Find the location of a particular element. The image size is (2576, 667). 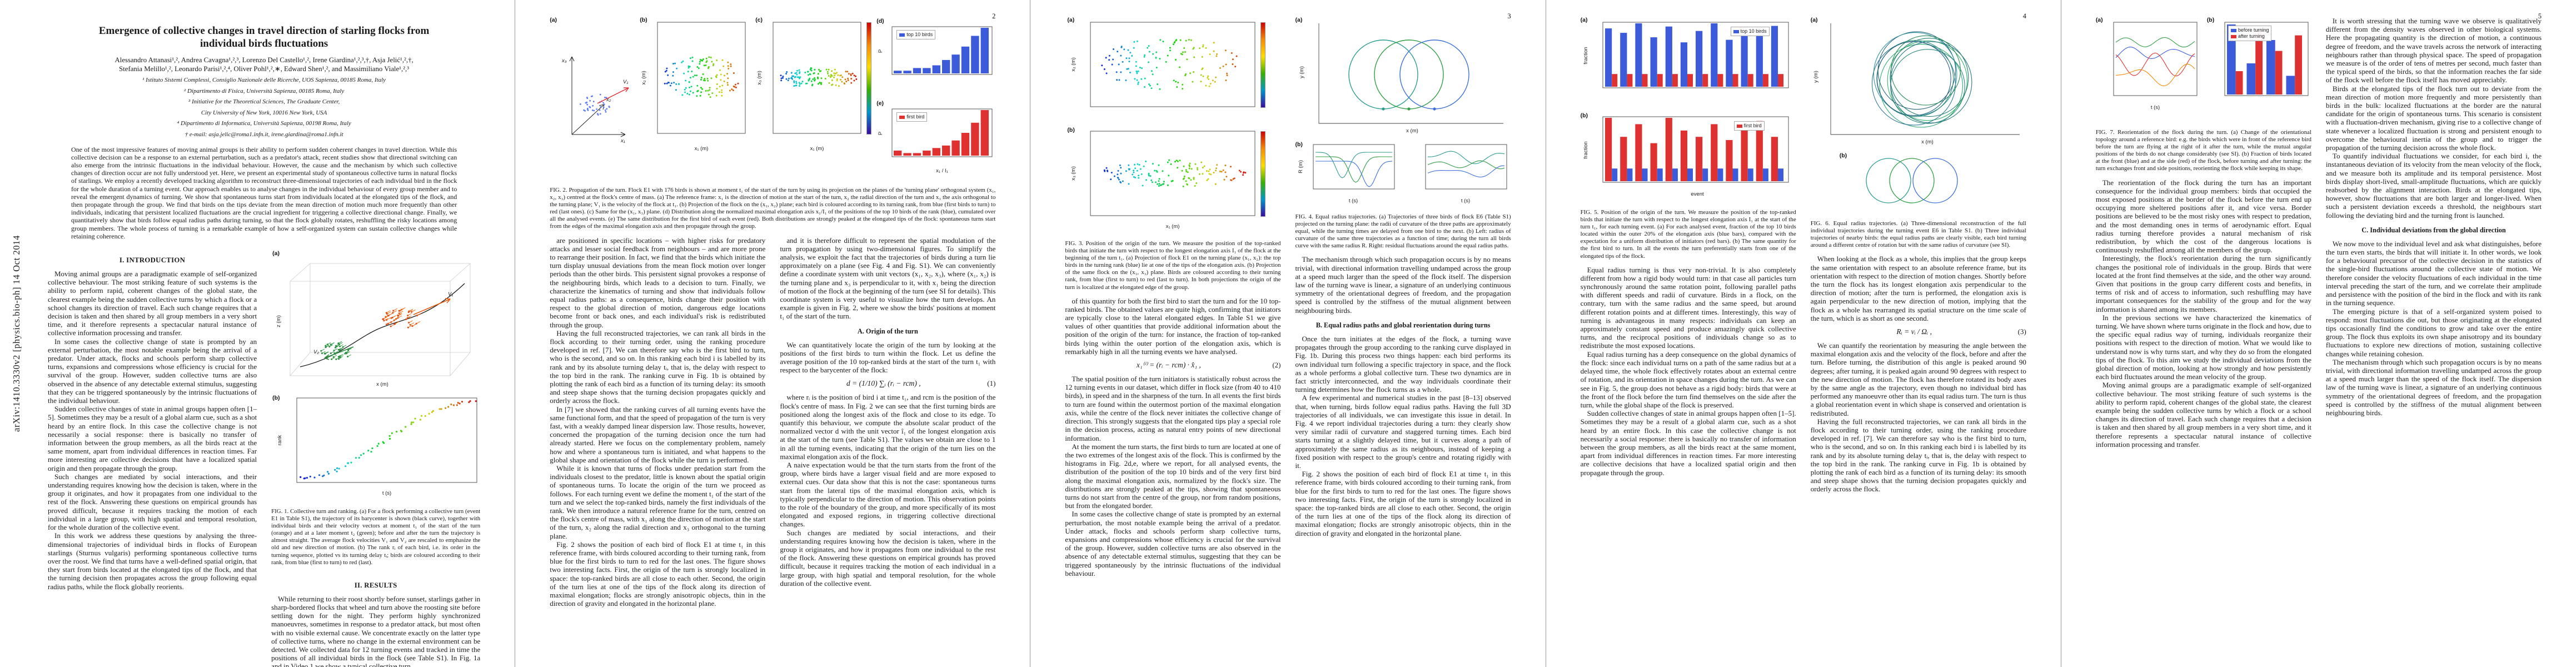

ranking-curve-dots is located at coordinates (388, 440).